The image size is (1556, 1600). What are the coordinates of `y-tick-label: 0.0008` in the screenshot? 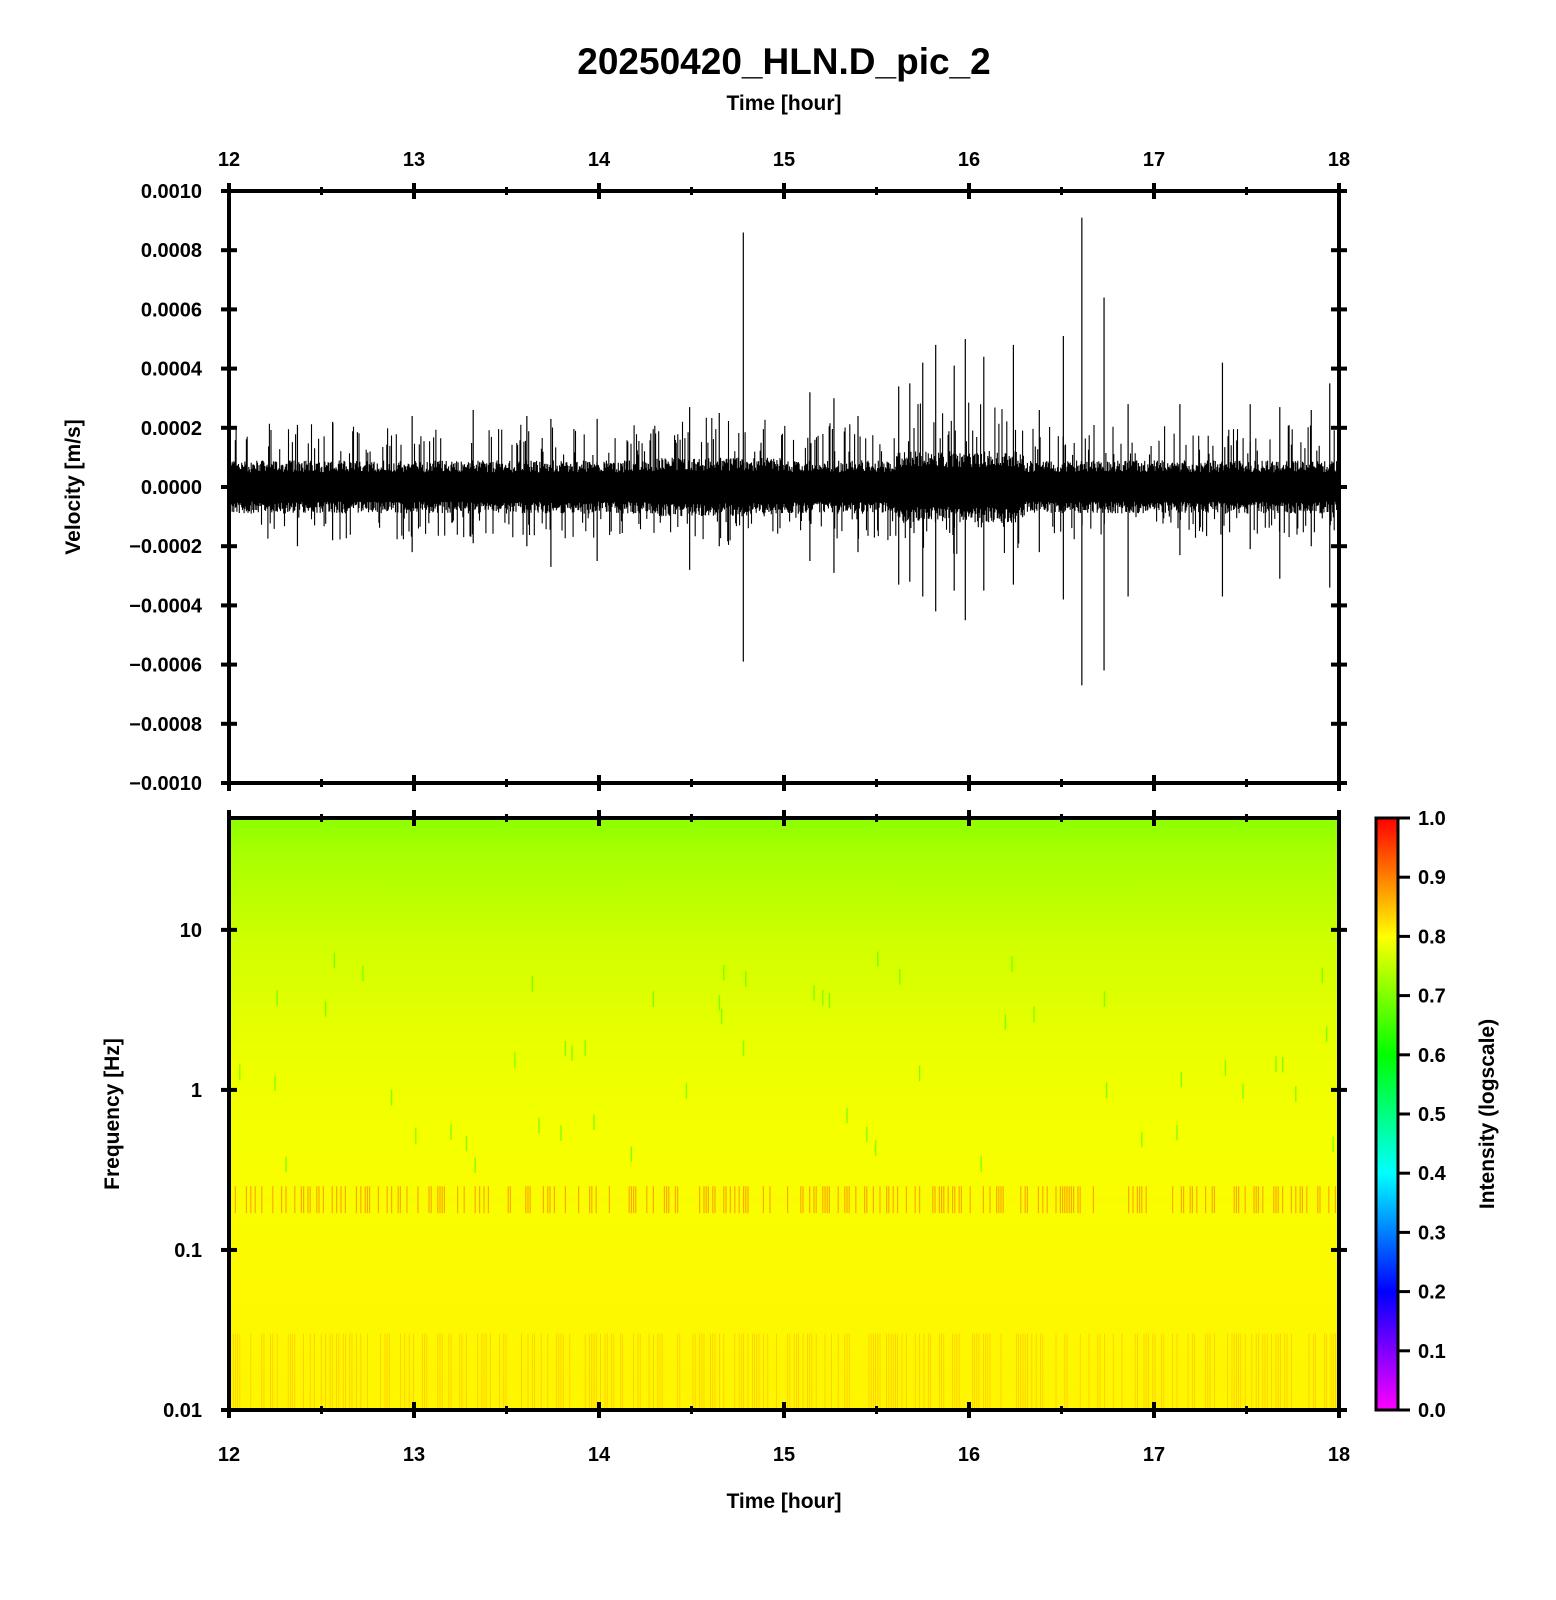 It's located at (171, 251).